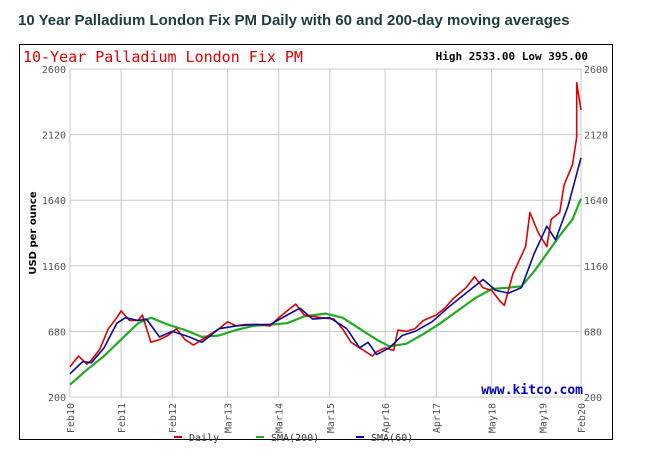  What do you see at coordinates (204, 438) in the screenshot?
I see `legend-label: Daily` at bounding box center [204, 438].